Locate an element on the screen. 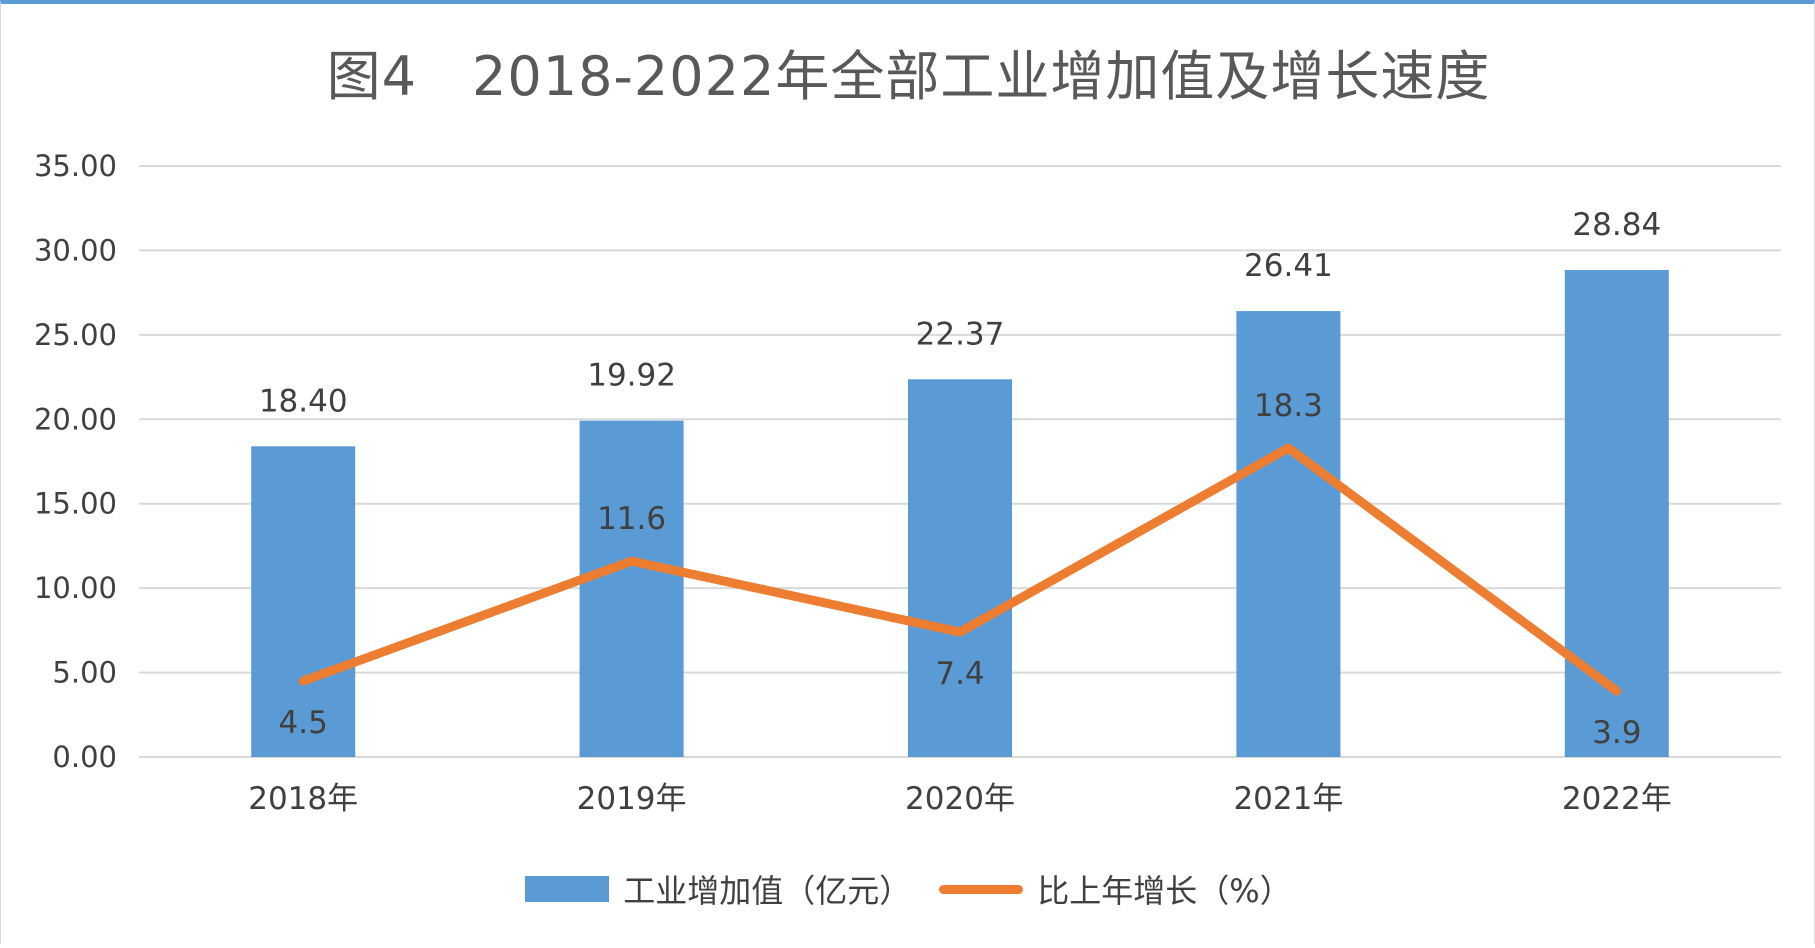 This screenshot has height=948, width=1815. x-category-label: 2021年 is located at coordinates (1288, 799).